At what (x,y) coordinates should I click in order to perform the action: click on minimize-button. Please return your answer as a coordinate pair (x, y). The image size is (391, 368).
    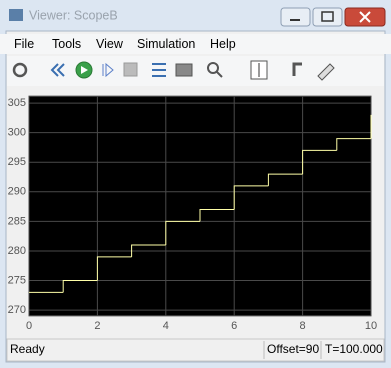
    Looking at the image, I should click on (295, 17).